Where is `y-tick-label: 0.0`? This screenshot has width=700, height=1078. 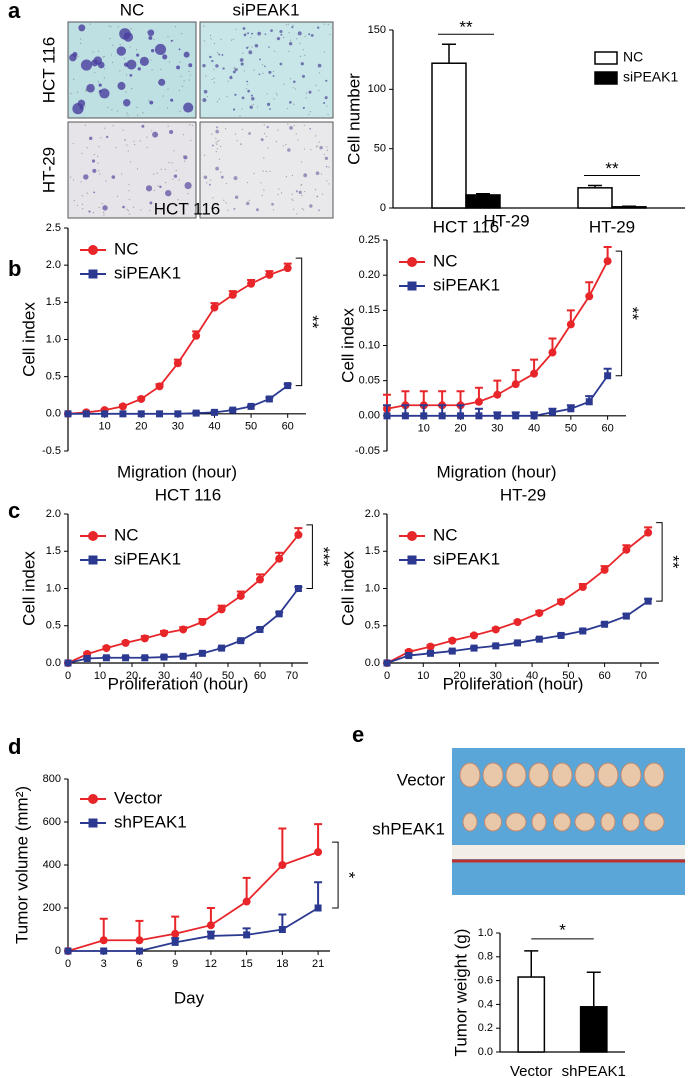 y-tick-label: 0.0 is located at coordinates (372, 663).